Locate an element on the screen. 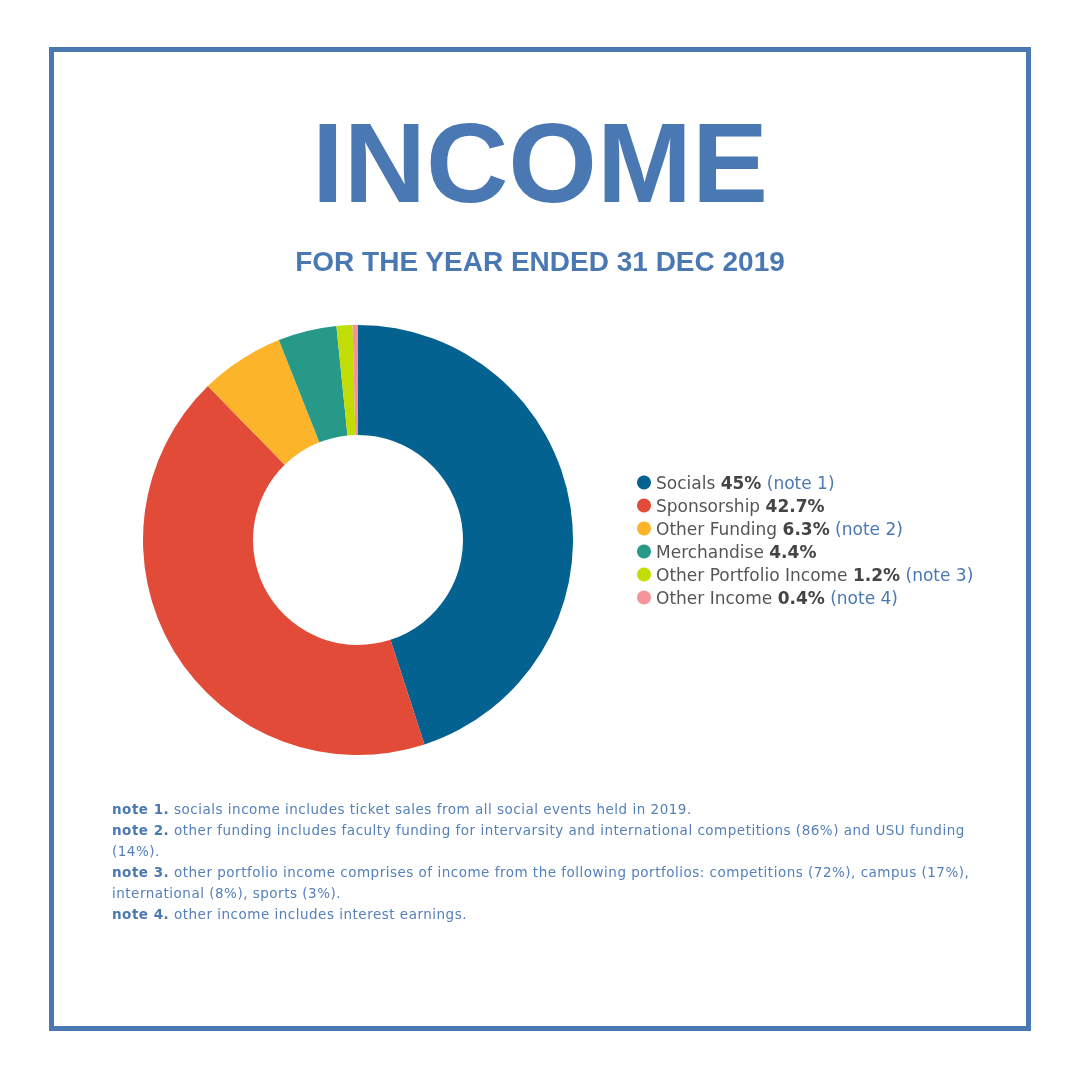 This screenshot has width=1080, height=1080. text: note 4. other income includes interest earnings. is located at coordinates (289, 914).